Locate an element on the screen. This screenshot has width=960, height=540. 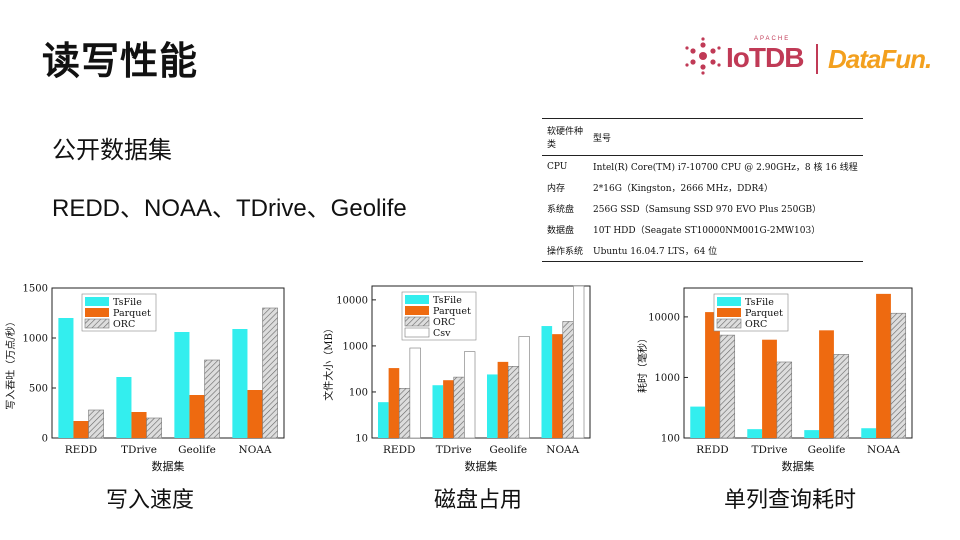
table-cell: 系统盘 is located at coordinates (561, 210).